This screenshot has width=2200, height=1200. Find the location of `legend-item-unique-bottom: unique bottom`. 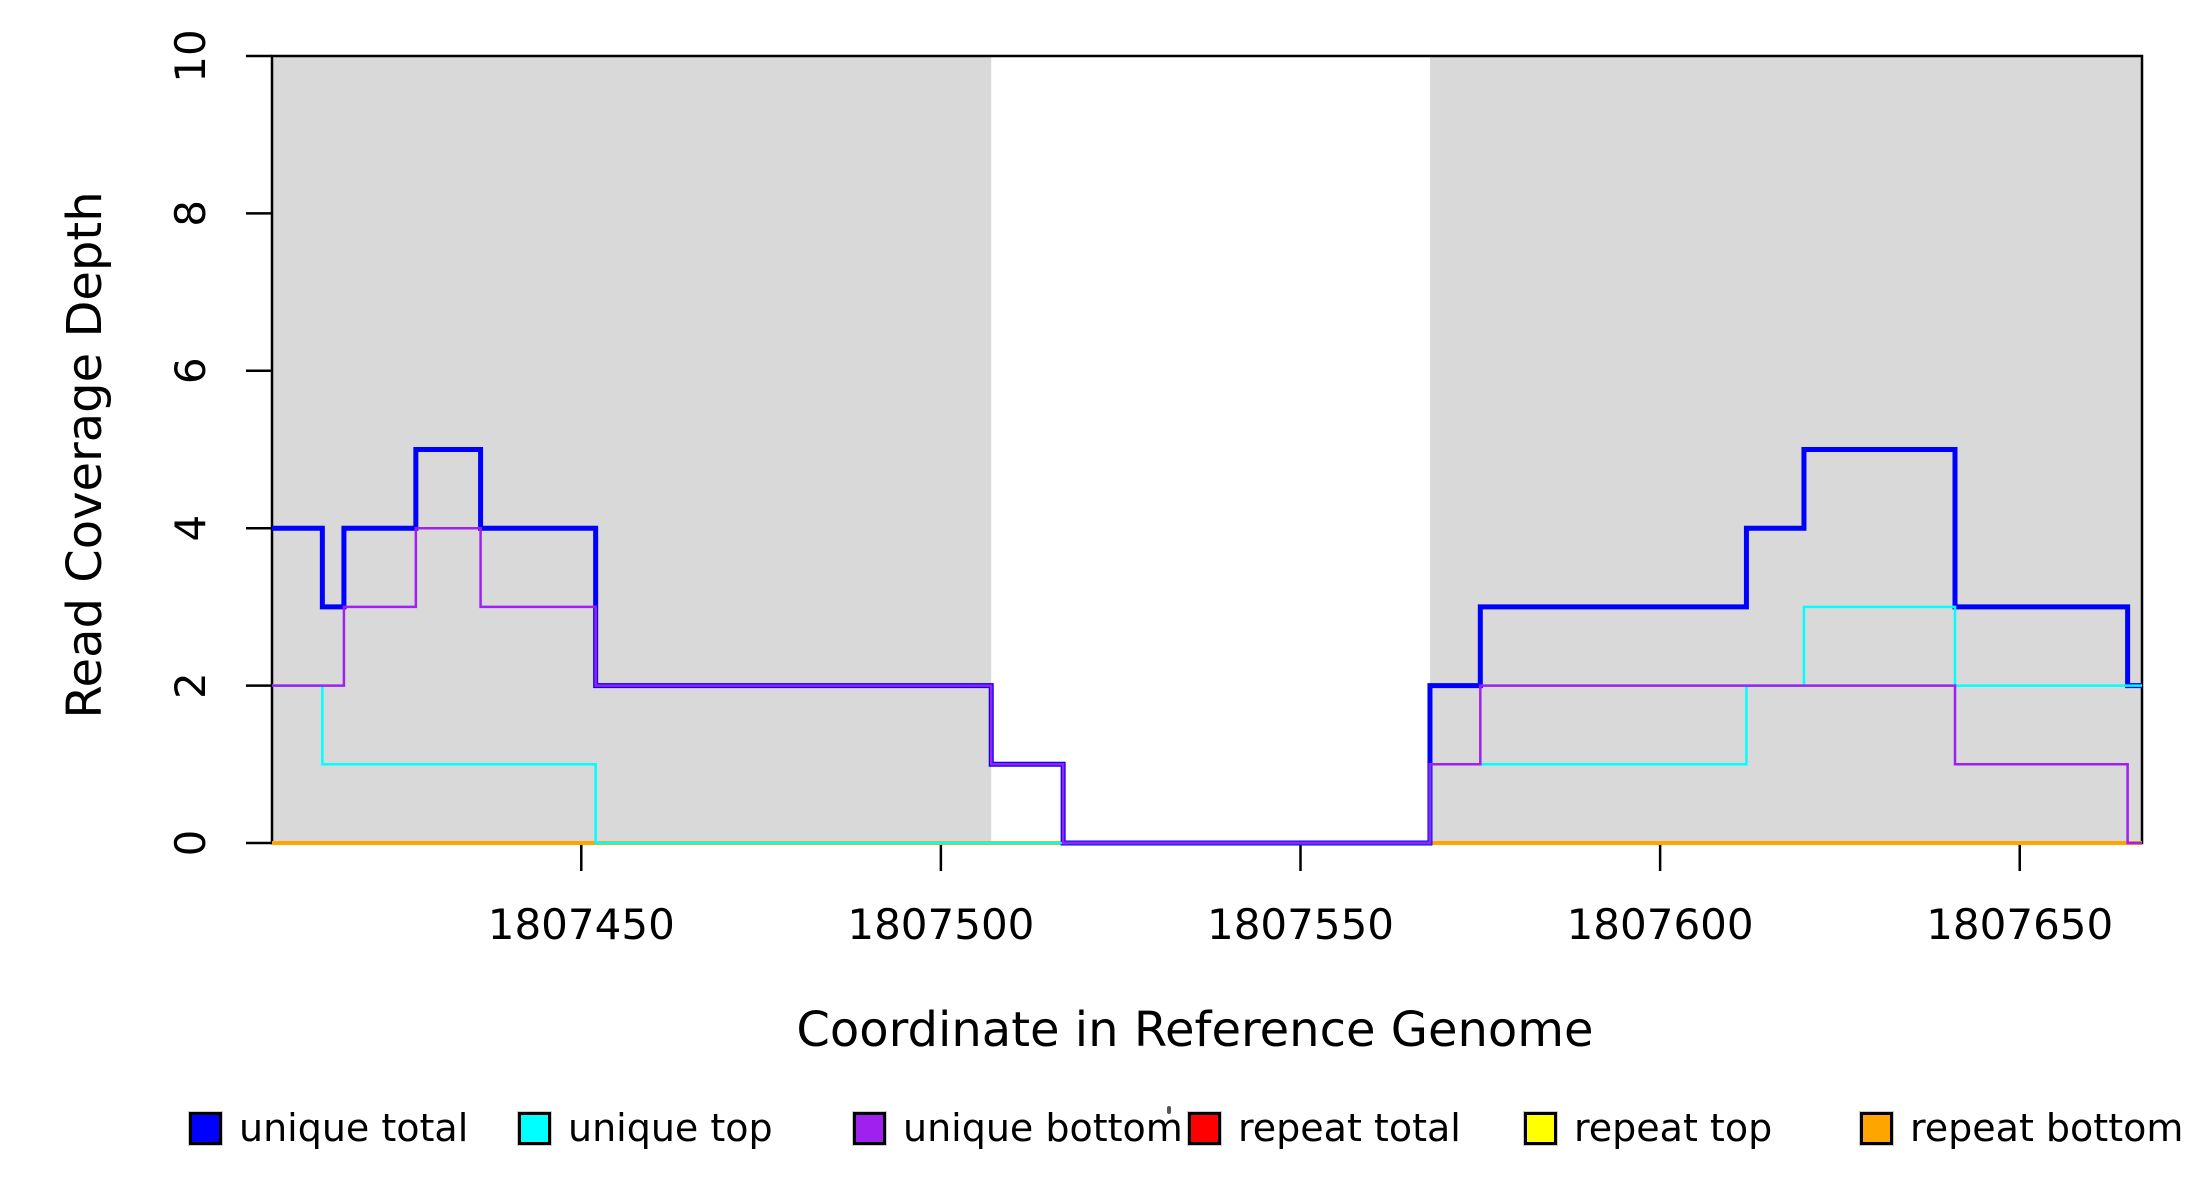

legend-item-unique-bottom: unique bottom is located at coordinates (1018, 1128).